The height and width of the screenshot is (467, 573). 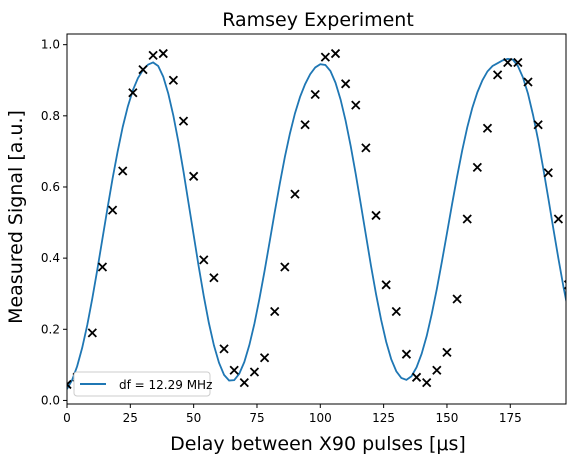 What do you see at coordinates (318, 20) in the screenshot?
I see `chart-title: Ramsey Experiment` at bounding box center [318, 20].